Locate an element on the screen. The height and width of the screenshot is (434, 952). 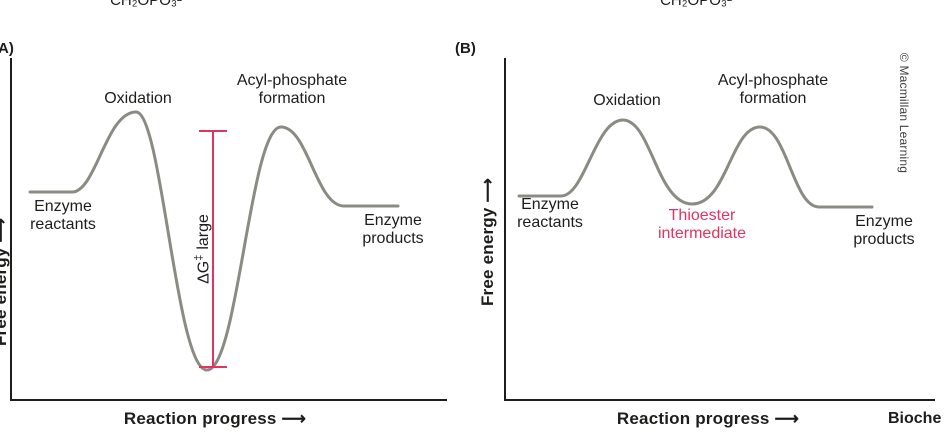
panel-b-acyl-label: Acyl-phosphate formation is located at coordinates (773, 90).